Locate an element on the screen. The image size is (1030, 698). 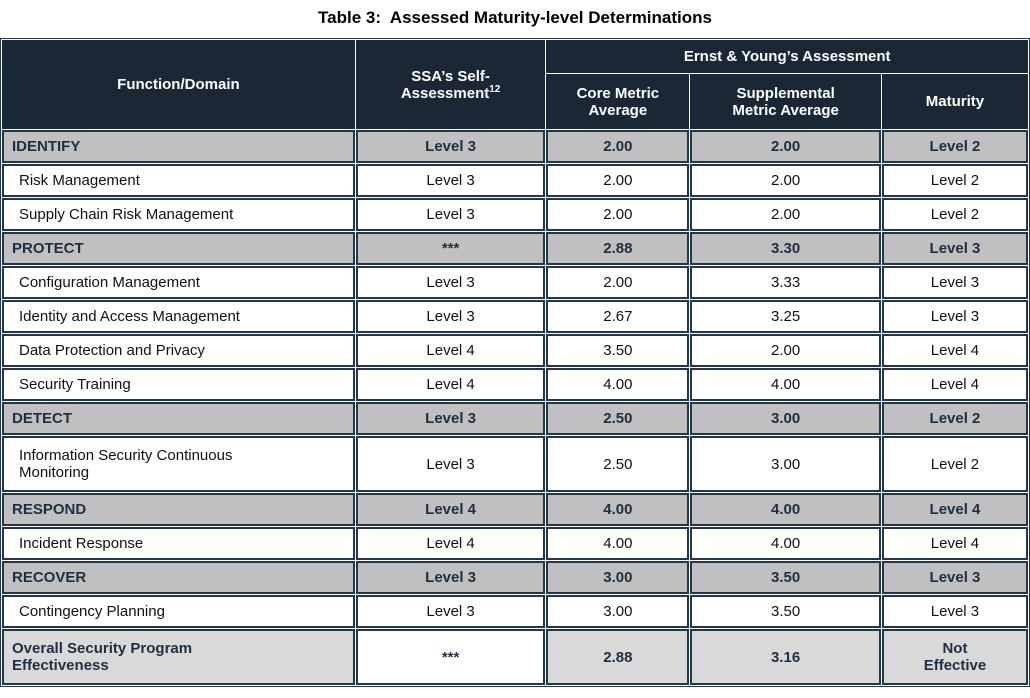
function-domain-cell: RECOVER is located at coordinates (178, 577).